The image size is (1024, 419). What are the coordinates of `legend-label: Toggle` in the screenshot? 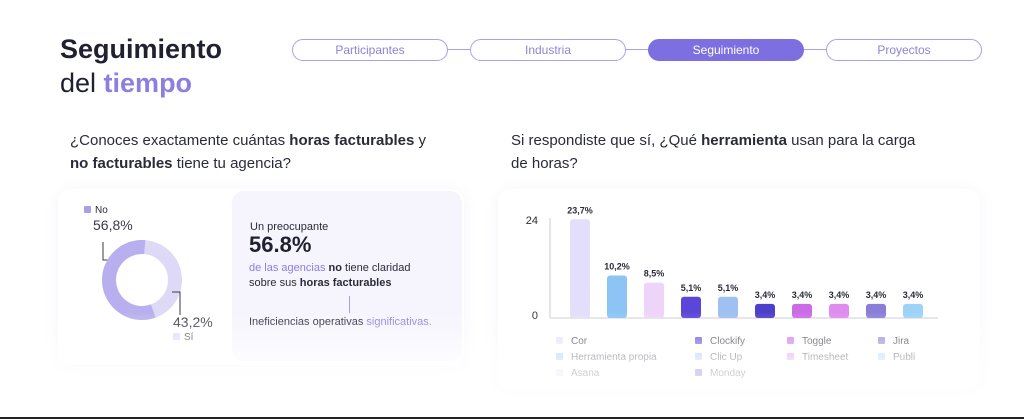 It's located at (817, 341).